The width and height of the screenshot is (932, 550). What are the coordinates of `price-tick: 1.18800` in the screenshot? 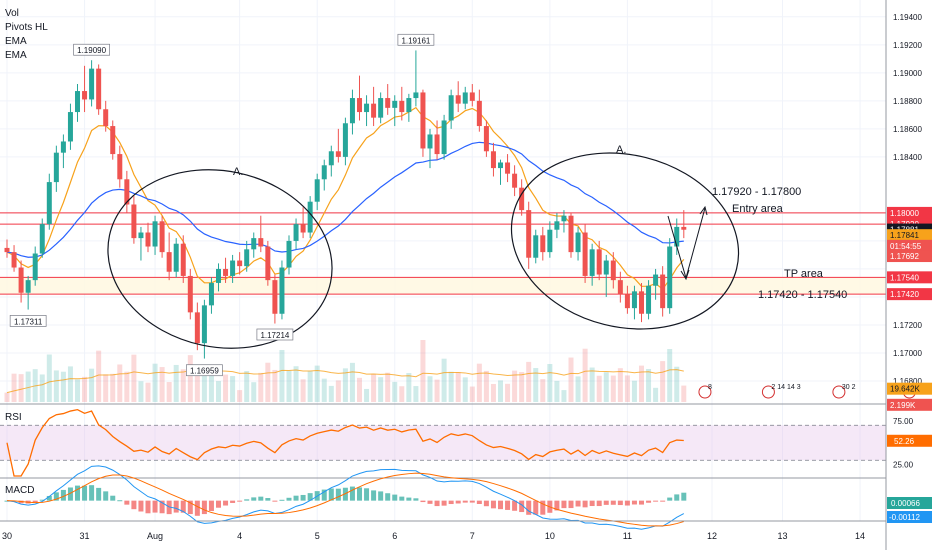 It's located at (907, 101).